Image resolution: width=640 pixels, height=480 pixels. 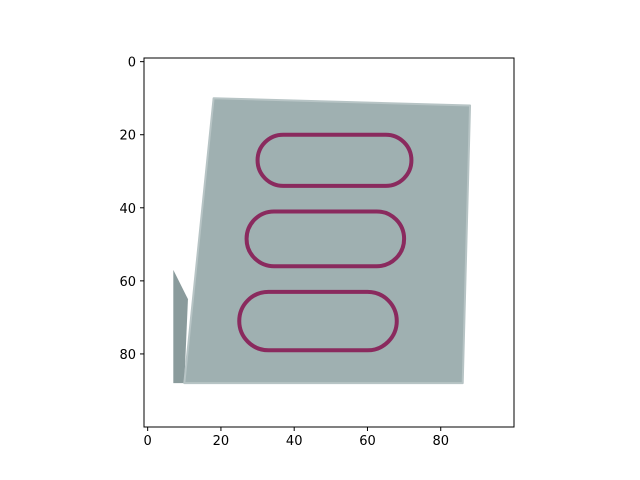 I want to click on x-tick-label: 80, so click(x=440, y=441).